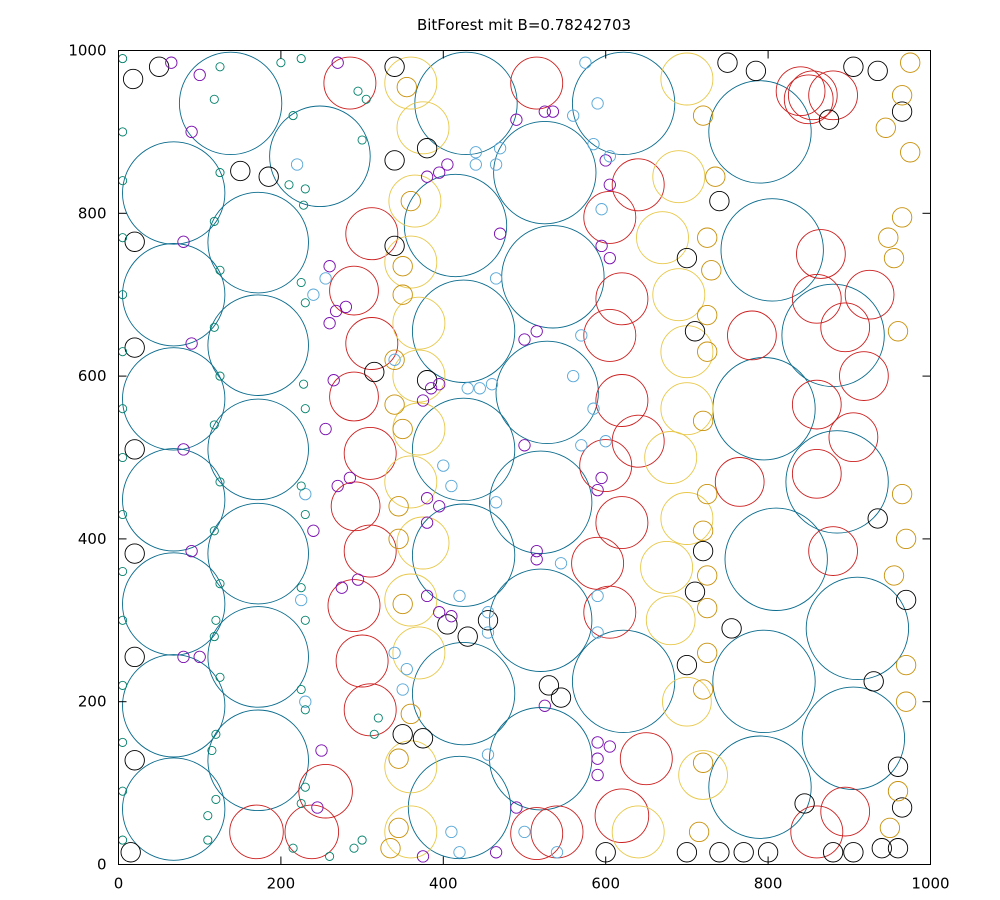 The image size is (1000, 900). What do you see at coordinates (119, 884) in the screenshot?
I see `x-tick-label: 0` at bounding box center [119, 884].